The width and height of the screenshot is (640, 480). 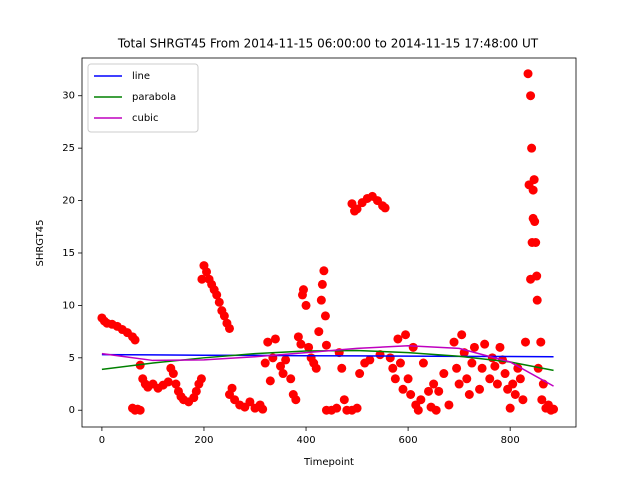 What do you see at coordinates (327, 355) in the screenshot?
I see `fit-line` at bounding box center [327, 355].